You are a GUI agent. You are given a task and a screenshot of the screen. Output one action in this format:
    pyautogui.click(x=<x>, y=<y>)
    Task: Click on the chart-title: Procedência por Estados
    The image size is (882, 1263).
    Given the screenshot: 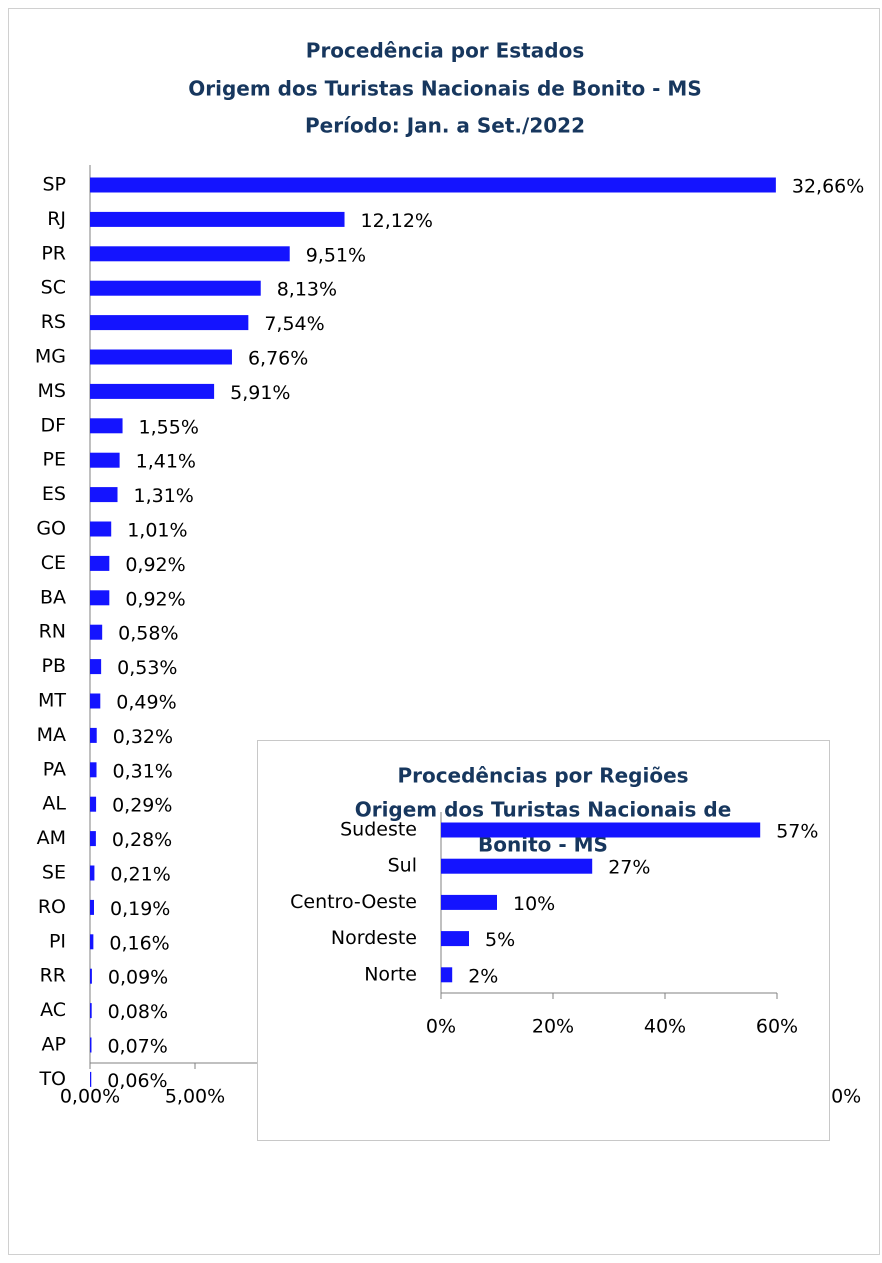 What is the action you would take?
    pyautogui.click(x=445, y=51)
    